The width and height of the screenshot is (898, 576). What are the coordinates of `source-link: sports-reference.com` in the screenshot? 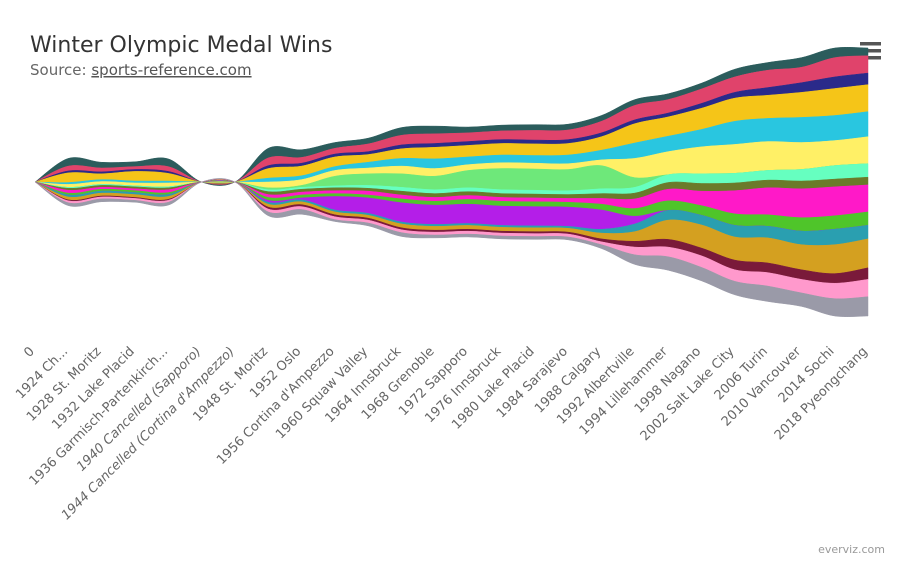 It's located at (171, 70).